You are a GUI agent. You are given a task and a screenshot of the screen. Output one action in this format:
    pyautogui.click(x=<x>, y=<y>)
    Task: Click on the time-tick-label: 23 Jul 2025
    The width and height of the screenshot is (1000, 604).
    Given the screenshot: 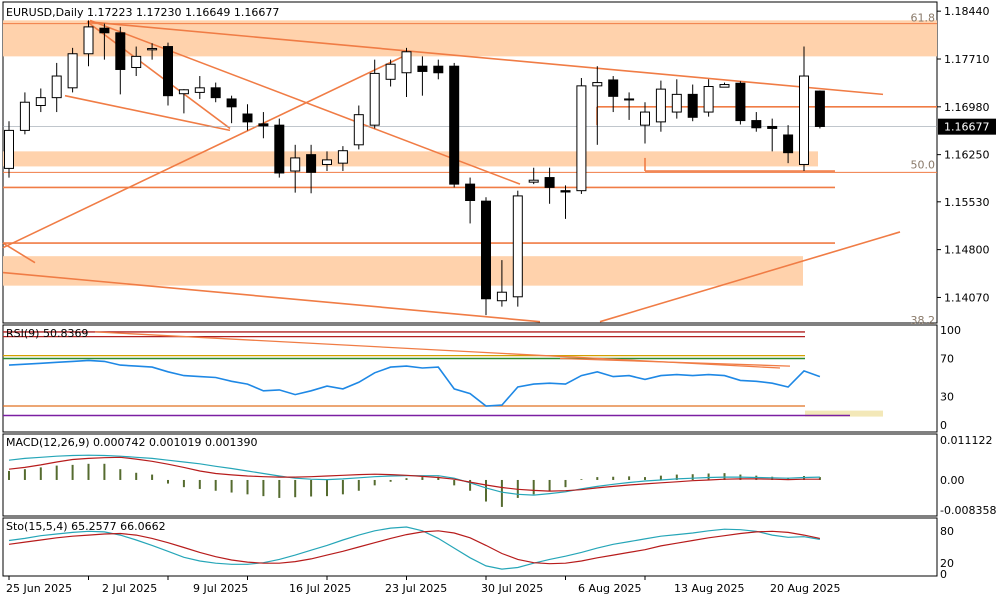 What is the action you would take?
    pyautogui.click(x=416, y=588)
    